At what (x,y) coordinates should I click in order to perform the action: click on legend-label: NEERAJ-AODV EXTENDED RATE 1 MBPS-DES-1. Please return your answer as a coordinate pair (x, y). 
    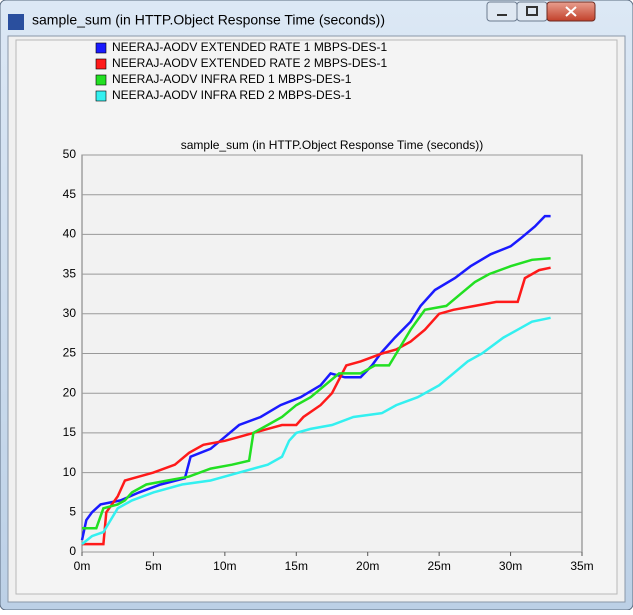
    Looking at the image, I should click on (249, 47).